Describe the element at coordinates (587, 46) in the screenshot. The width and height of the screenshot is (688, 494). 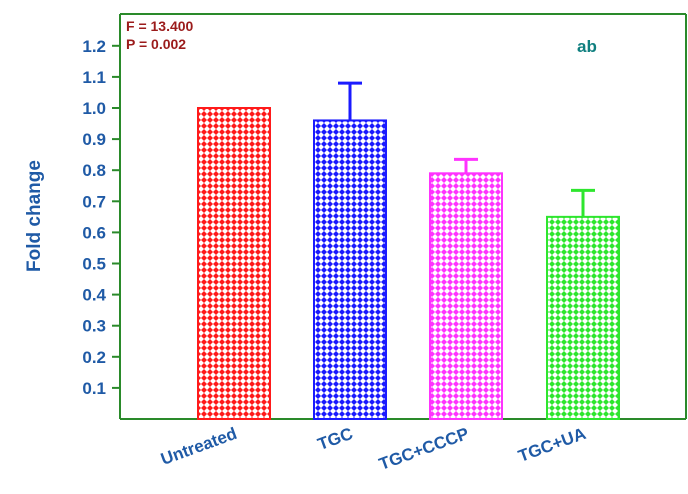
I see `significance-label: ab` at that location.